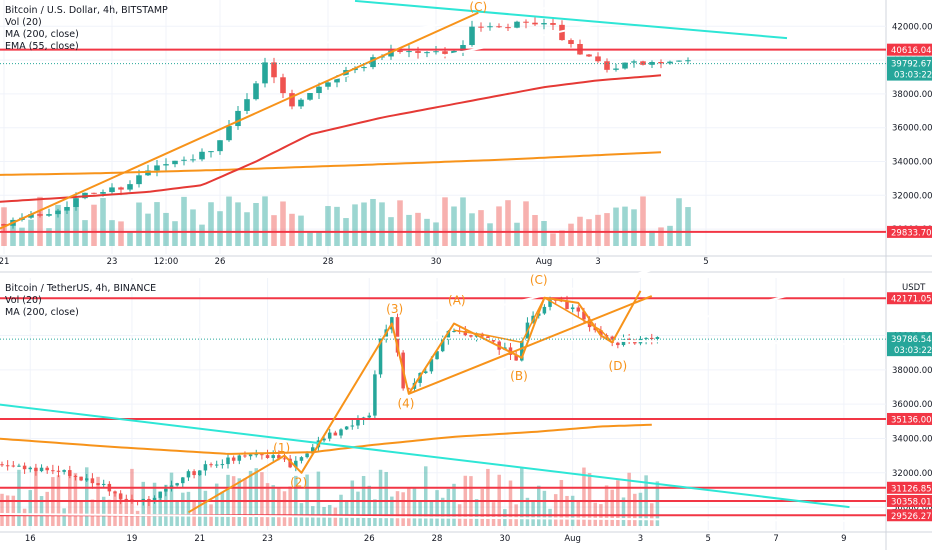  What do you see at coordinates (912, 371) in the screenshot?
I see `price-tick-label: 38000.00` at bounding box center [912, 371].